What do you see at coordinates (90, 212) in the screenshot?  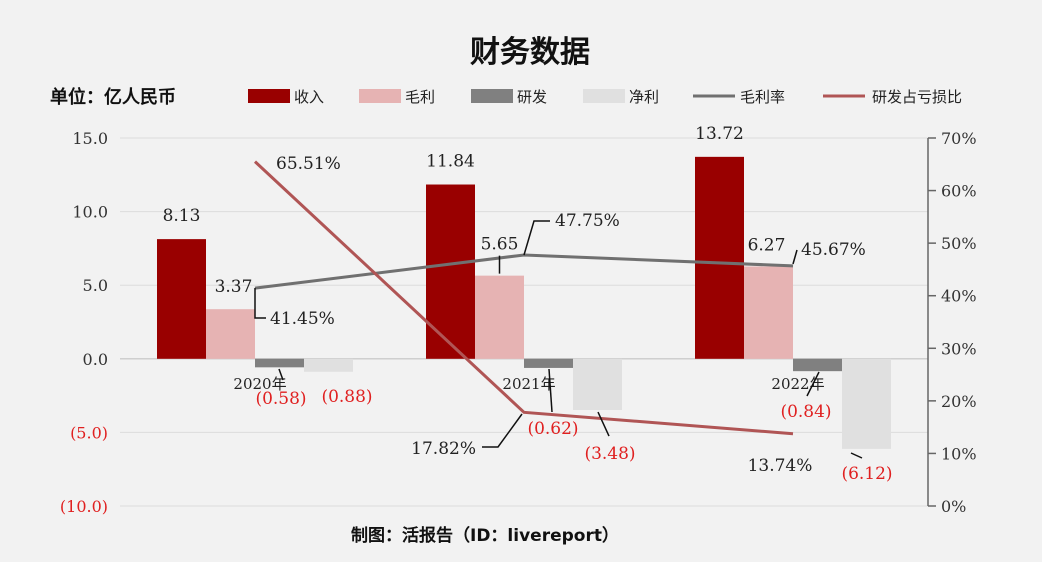 I see `y-left-tick-label: 10.0` at bounding box center [90, 212].